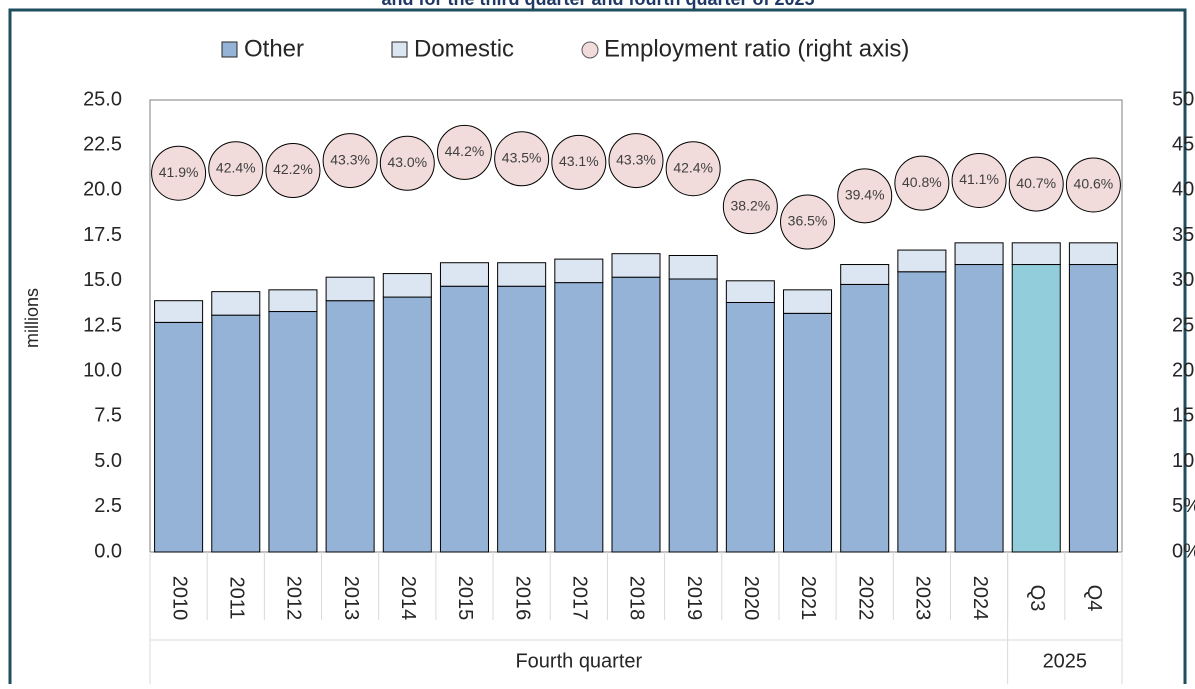 The height and width of the screenshot is (689, 1195). I want to click on y-tick-label: 15.0, so click(102, 280).